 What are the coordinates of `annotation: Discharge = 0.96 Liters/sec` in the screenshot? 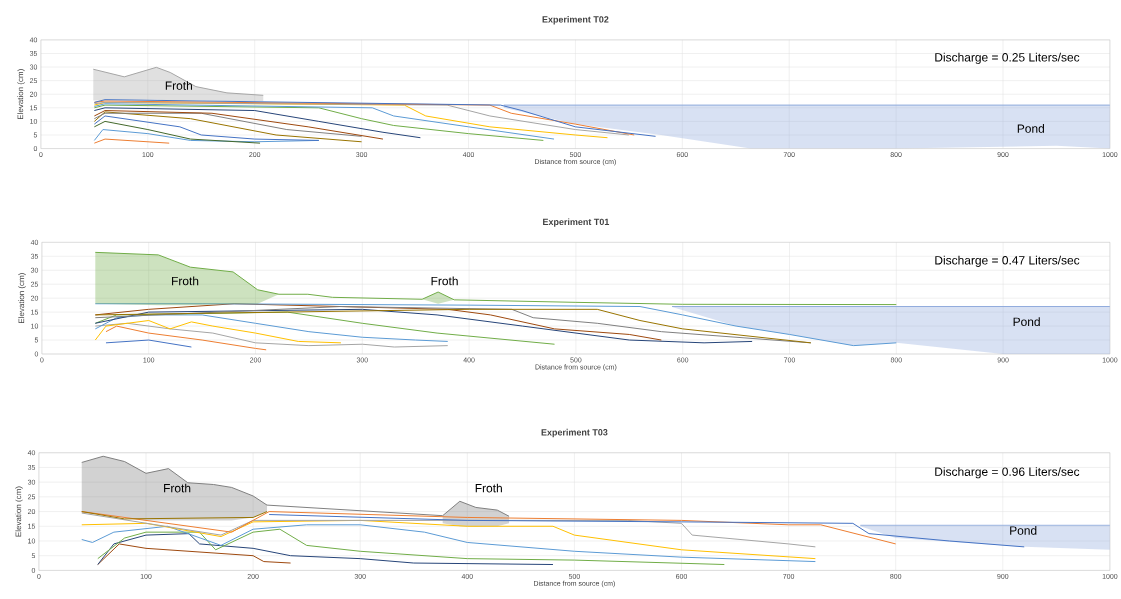 It's located at (1007, 473).